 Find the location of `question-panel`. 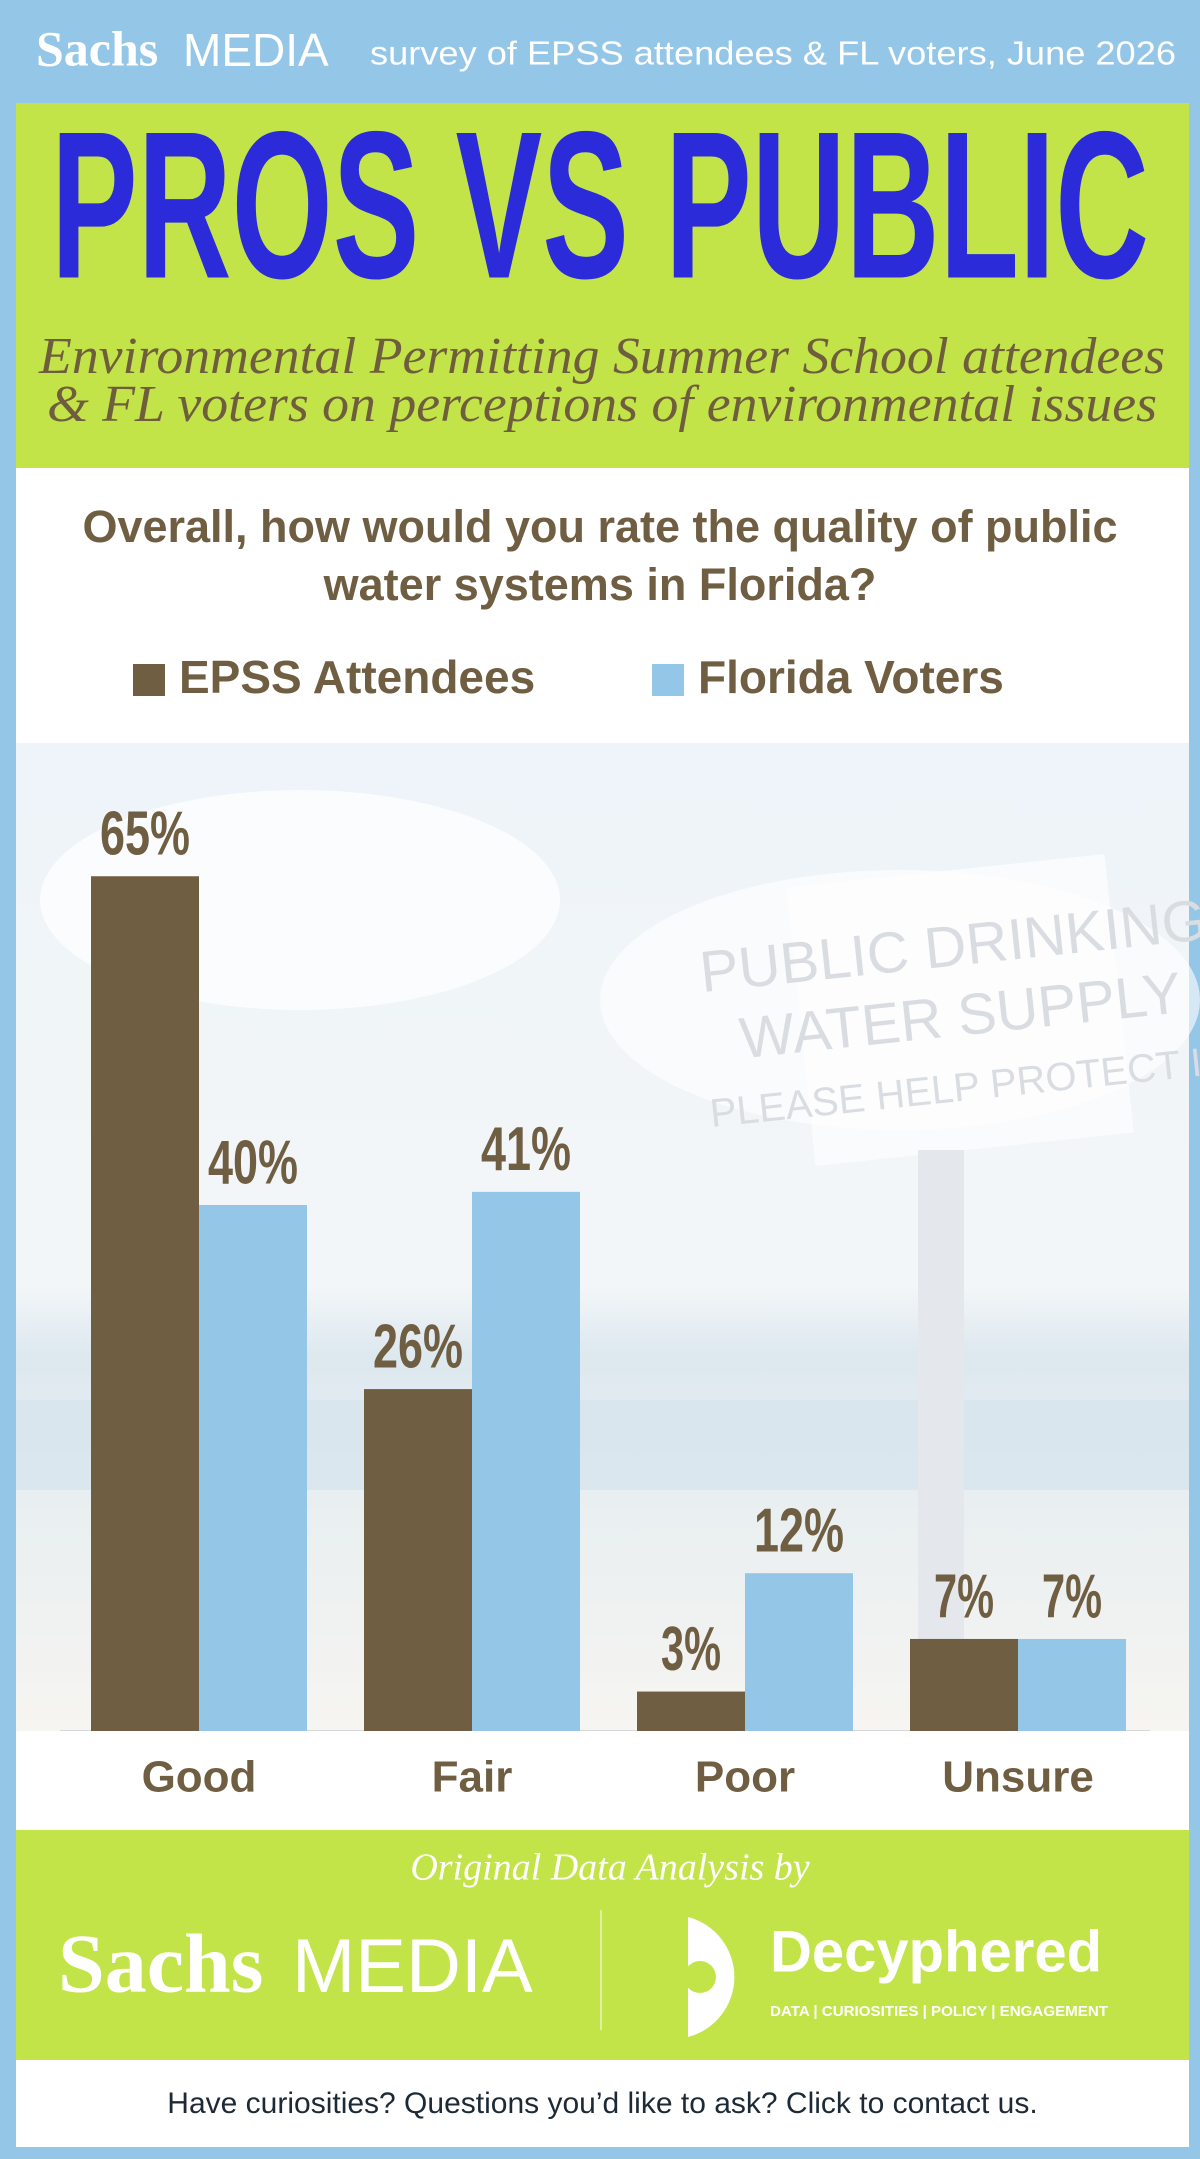

question-panel is located at coordinates (602, 605).